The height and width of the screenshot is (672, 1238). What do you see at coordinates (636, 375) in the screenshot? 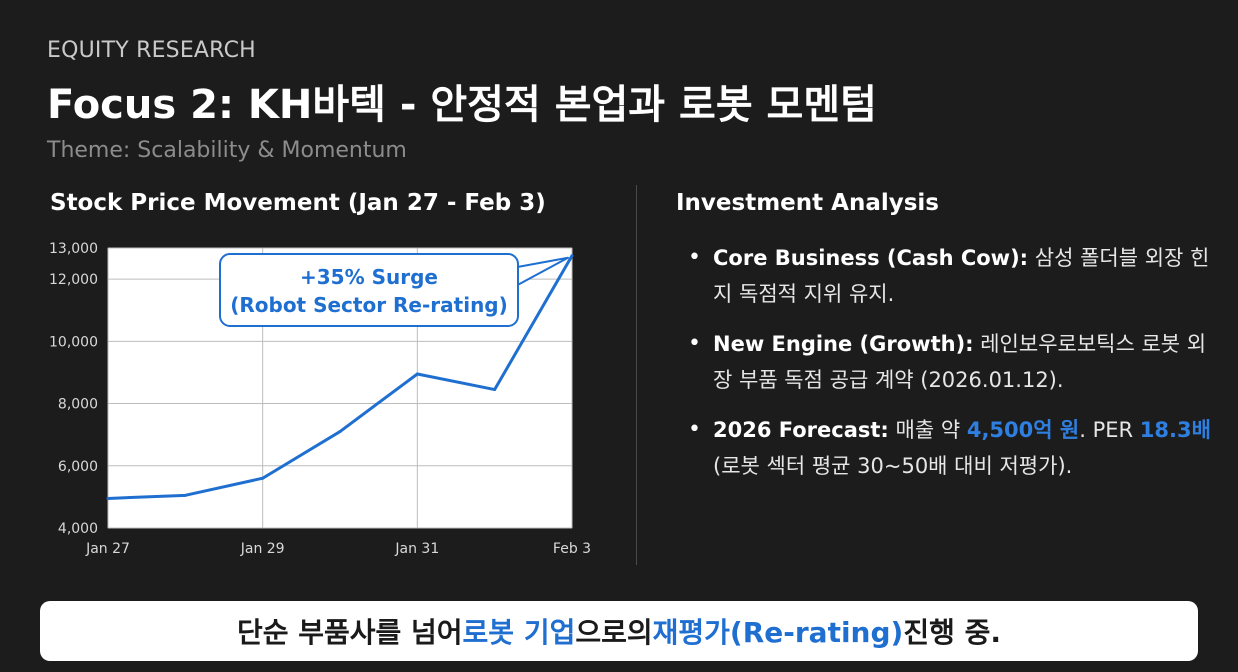
I see `column-divider` at bounding box center [636, 375].